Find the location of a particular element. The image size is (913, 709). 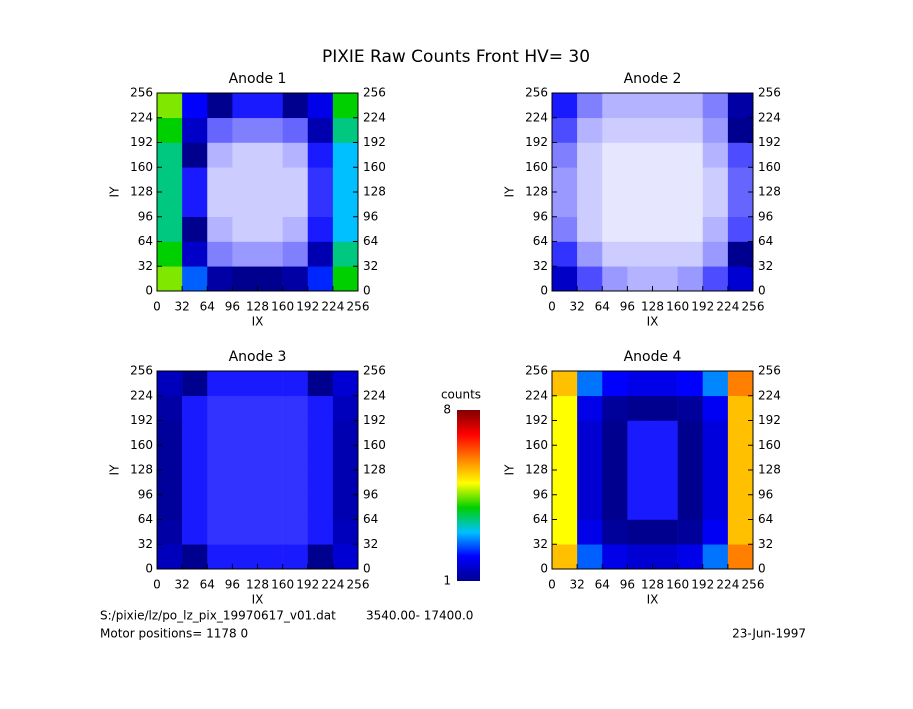

y-tick-label: 128 is located at coordinates (536, 192).